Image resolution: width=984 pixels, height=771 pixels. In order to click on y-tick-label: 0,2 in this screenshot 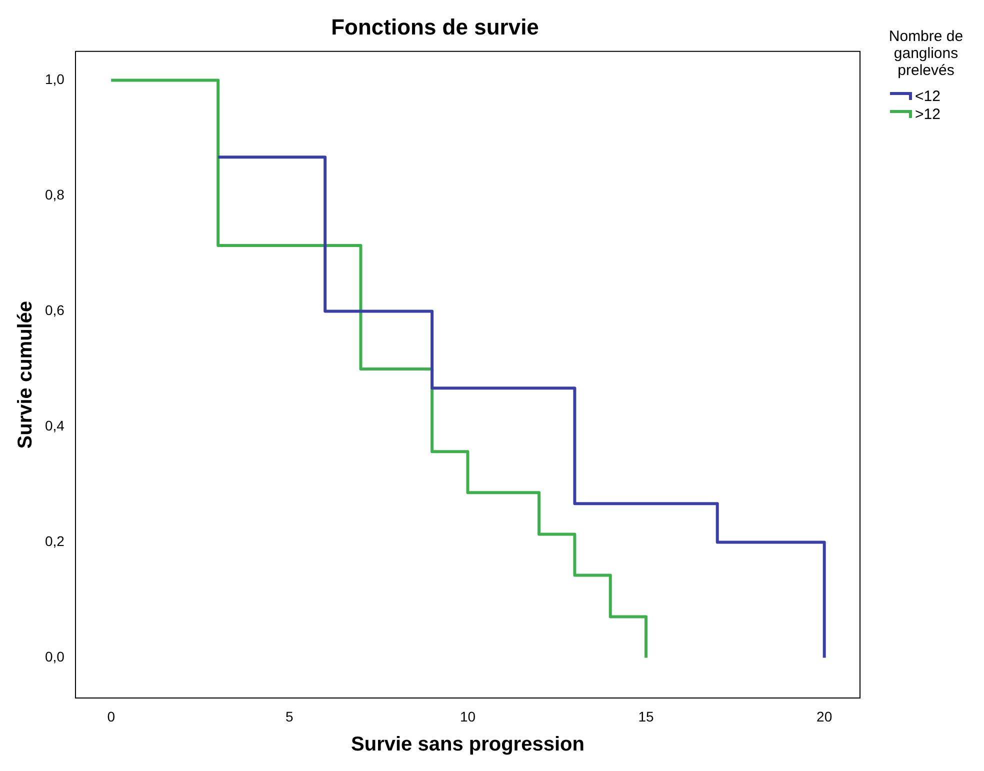, I will do `click(54, 541)`.